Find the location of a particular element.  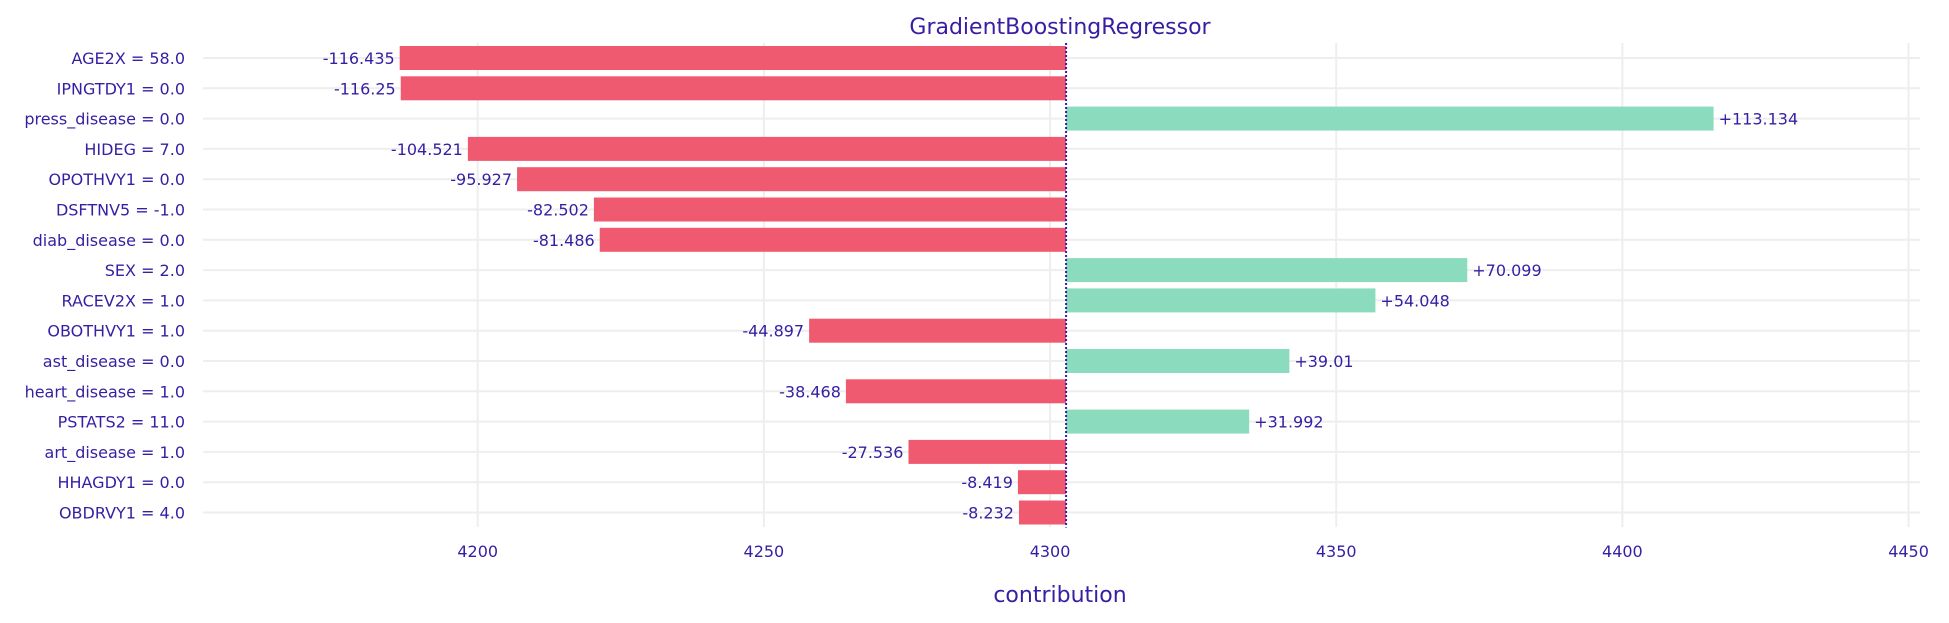

x-tick-label: 4450 is located at coordinates (1908, 551).